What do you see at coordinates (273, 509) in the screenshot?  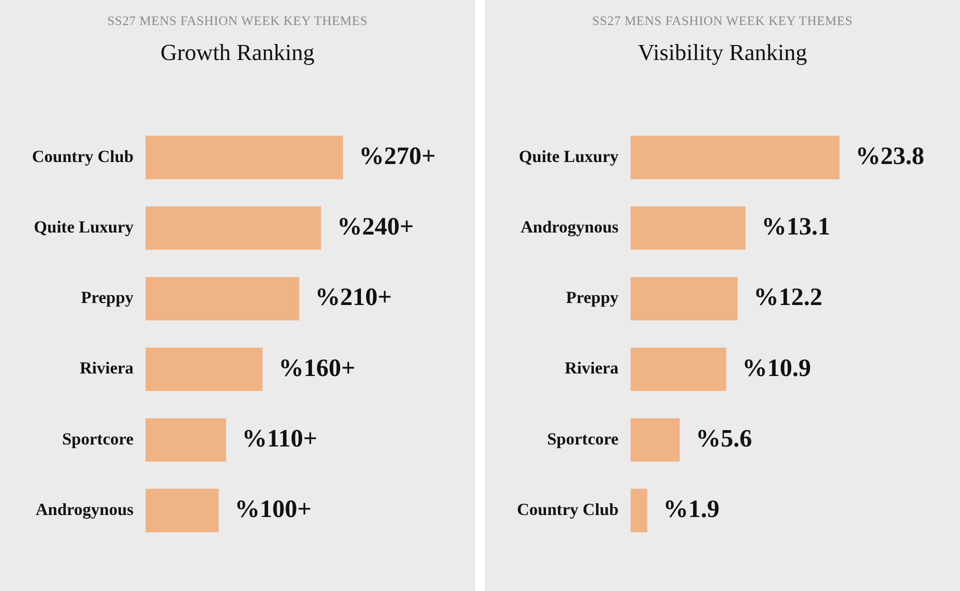 I see `data-label: %100+` at bounding box center [273, 509].